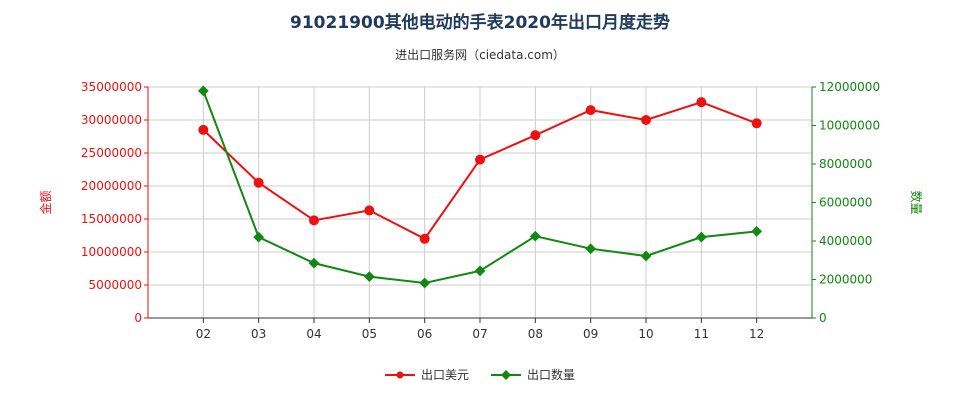 Image resolution: width=960 pixels, height=400 pixels. I want to click on legend-item-amount: 出口美元, so click(426, 374).